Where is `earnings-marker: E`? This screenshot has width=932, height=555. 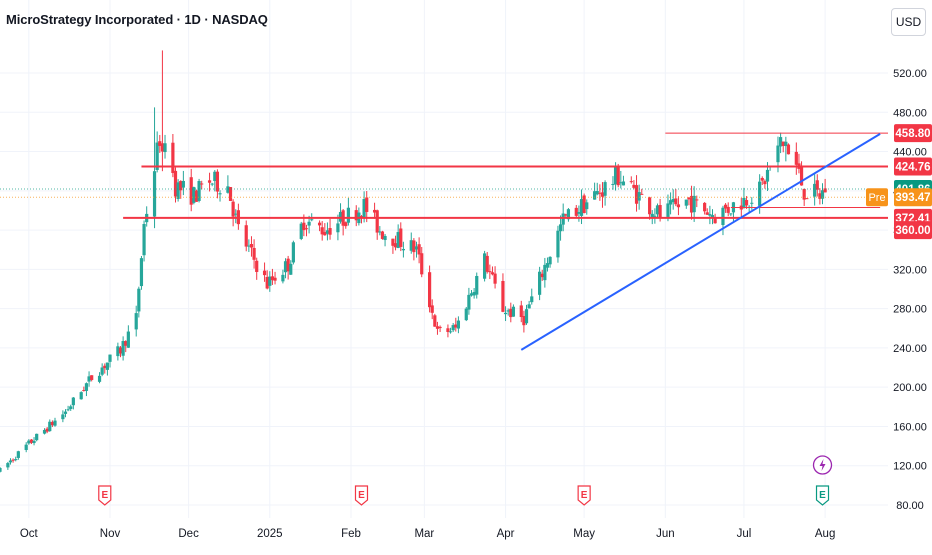
earnings-marker: E is located at coordinates (822, 495).